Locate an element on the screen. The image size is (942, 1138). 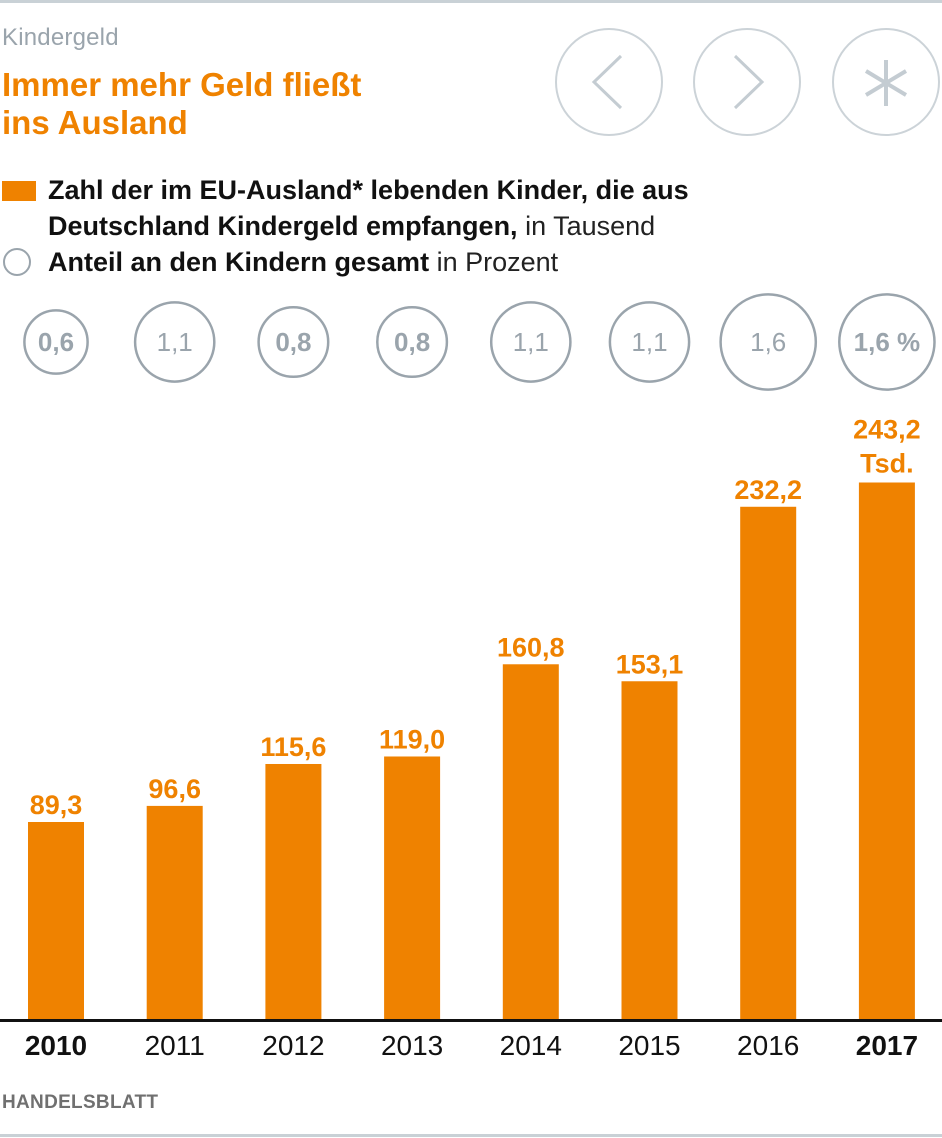
legend-item-circles: Anteil an den Kindern gesamt in Prozent is located at coordinates (344, 262).